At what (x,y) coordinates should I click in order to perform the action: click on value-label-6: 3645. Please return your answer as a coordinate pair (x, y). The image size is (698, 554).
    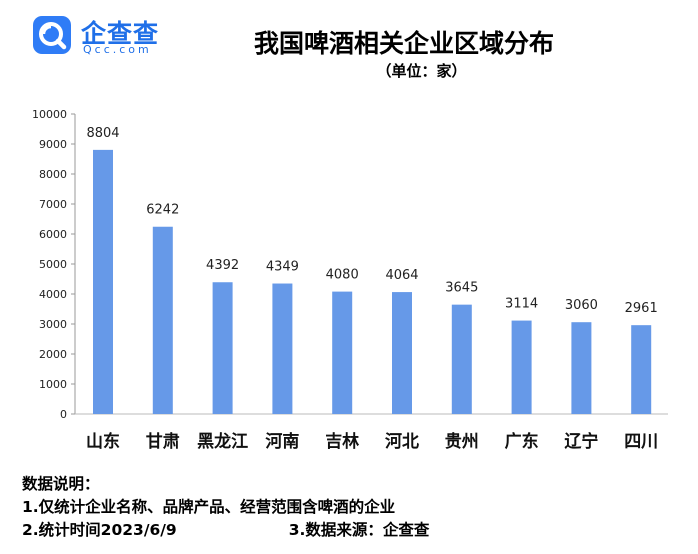
    Looking at the image, I should click on (461, 288).